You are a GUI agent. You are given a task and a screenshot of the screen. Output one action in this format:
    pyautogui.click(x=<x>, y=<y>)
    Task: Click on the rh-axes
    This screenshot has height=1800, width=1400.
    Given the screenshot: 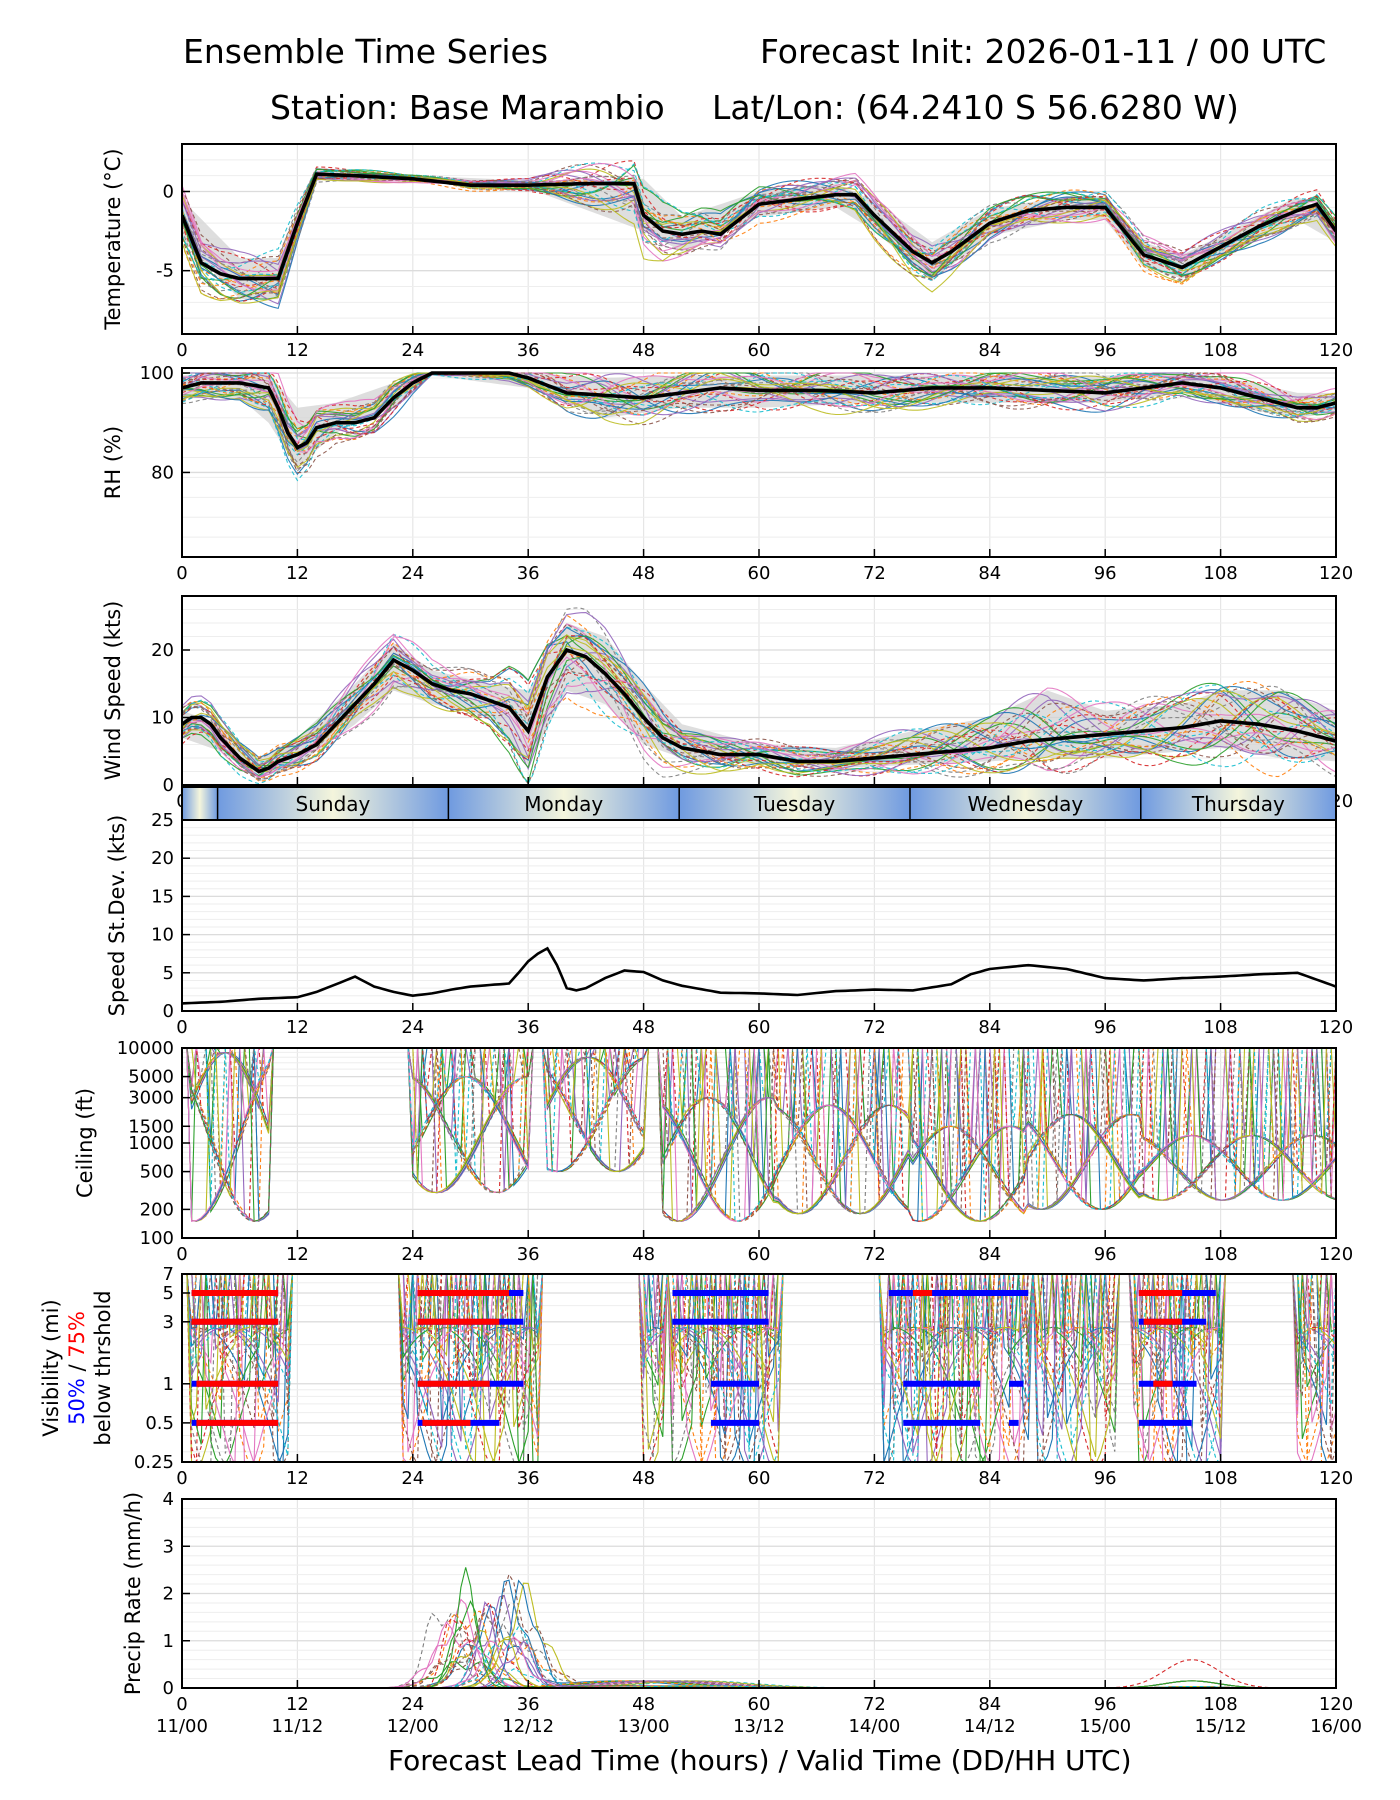 What is the action you would take?
    pyautogui.click(x=759, y=463)
    